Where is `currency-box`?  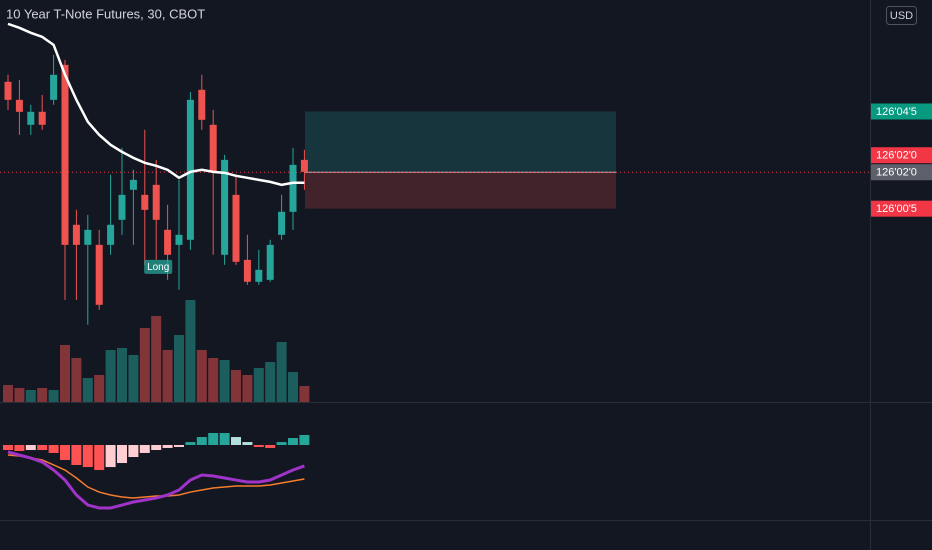 currency-box is located at coordinates (901, 15).